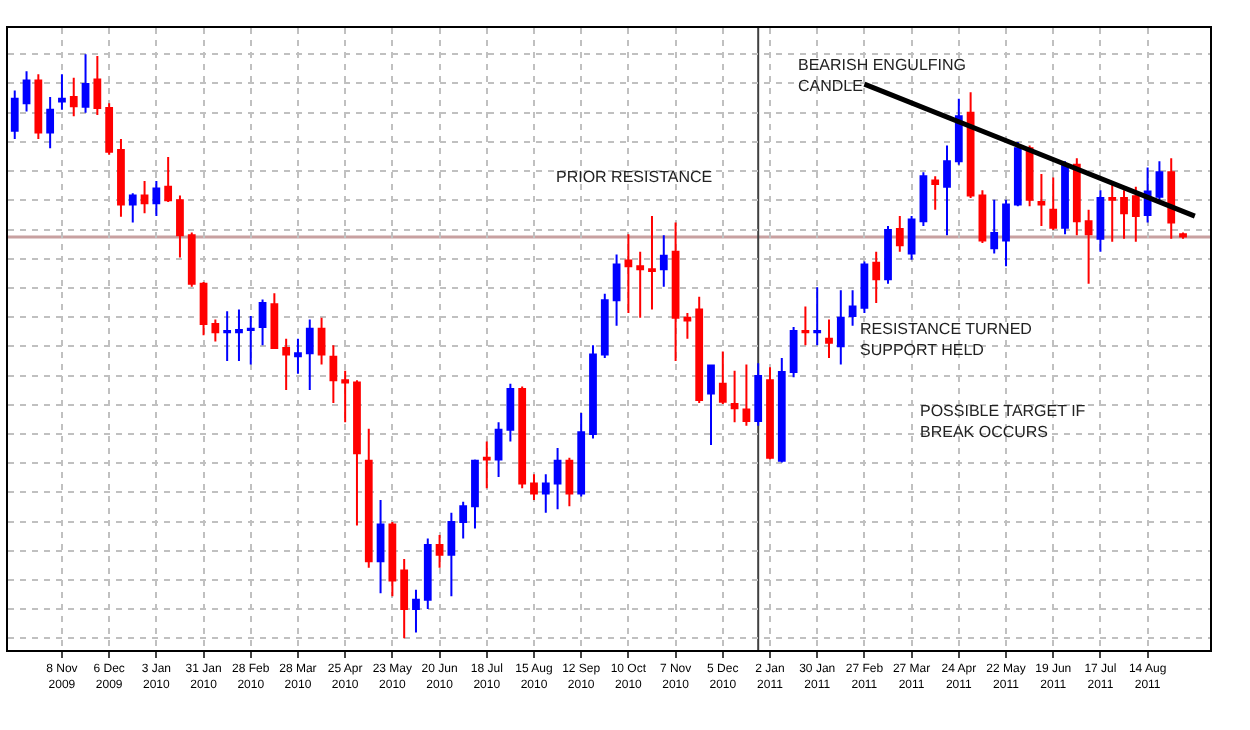 Image resolution: width=1250 pixels, height=730 pixels. Describe the element at coordinates (946, 339) in the screenshot. I see `annotation: RESISTANCE TURNED SUPPORT HELD` at that location.